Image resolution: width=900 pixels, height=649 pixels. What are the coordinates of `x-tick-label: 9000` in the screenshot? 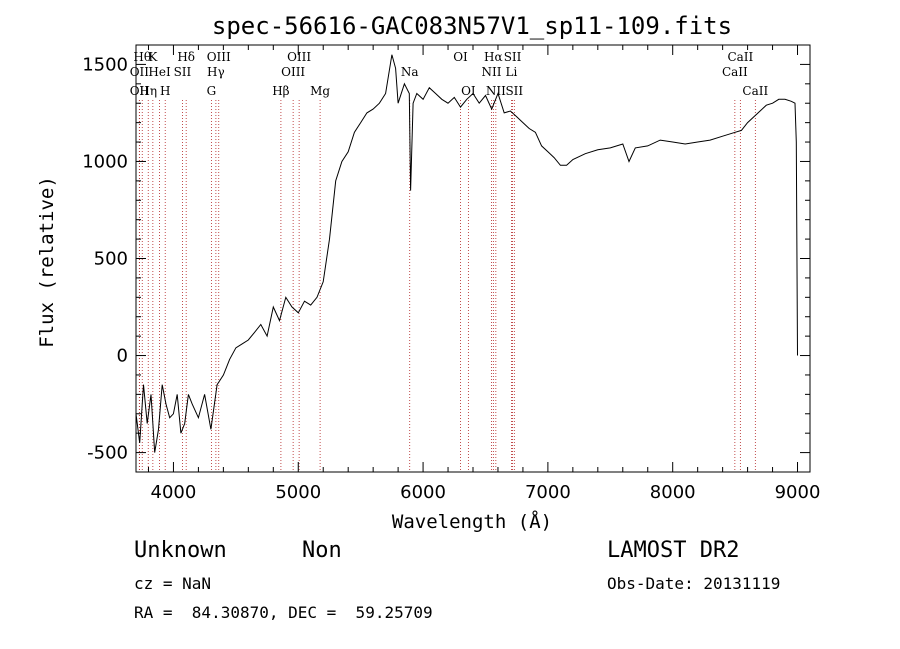 It's located at (798, 492).